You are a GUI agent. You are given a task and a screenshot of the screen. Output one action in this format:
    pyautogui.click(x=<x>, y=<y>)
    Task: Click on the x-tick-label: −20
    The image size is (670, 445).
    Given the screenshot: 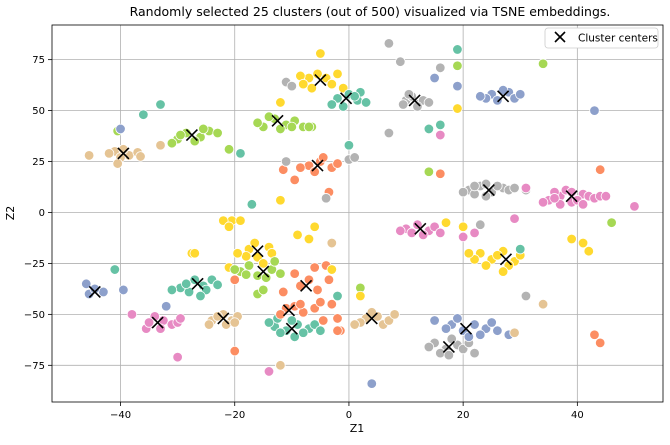 What is the action you would take?
    pyautogui.click(x=234, y=415)
    